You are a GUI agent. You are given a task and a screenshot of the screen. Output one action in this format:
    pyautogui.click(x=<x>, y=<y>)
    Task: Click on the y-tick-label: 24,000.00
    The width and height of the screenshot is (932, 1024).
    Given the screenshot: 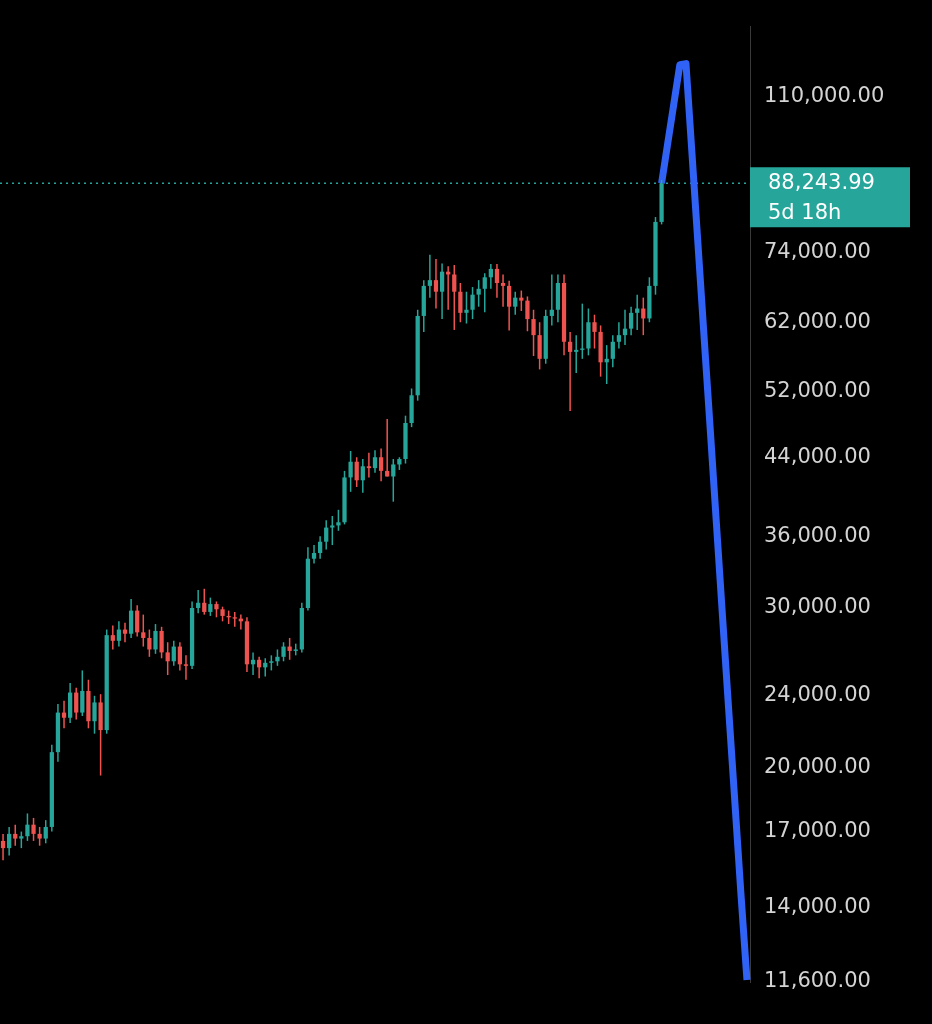 What is the action you would take?
    pyautogui.click(x=817, y=694)
    